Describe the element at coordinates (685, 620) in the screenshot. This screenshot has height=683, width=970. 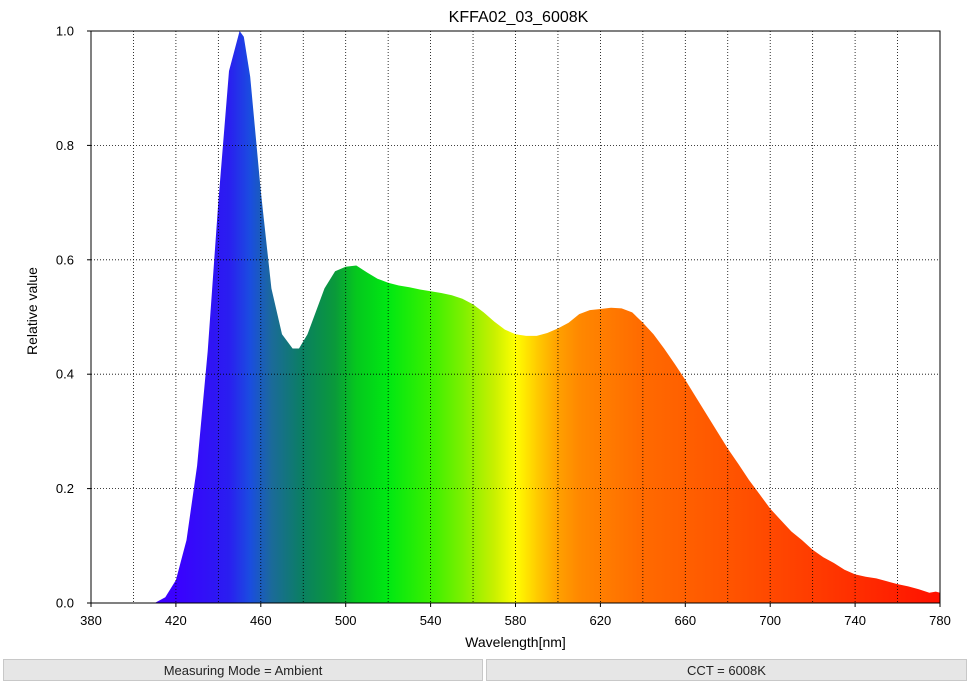
I see `x-tick-label: 660` at that location.